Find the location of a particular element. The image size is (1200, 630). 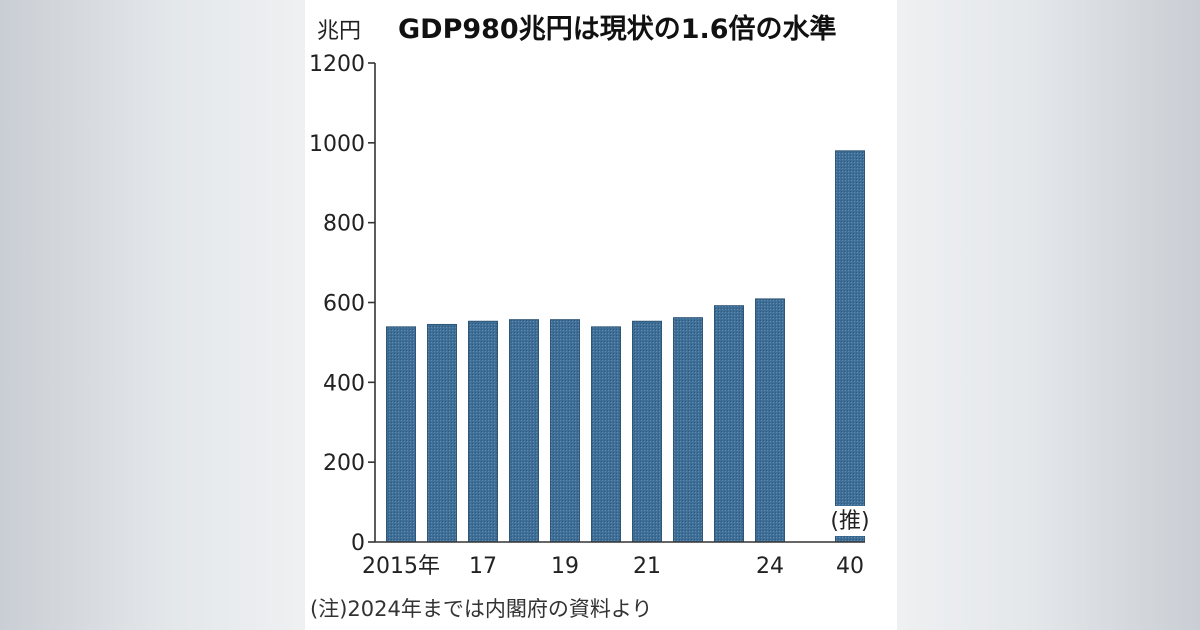

chart-title: GDP980兆円は現状の1.6倍の水準 is located at coordinates (617, 29).